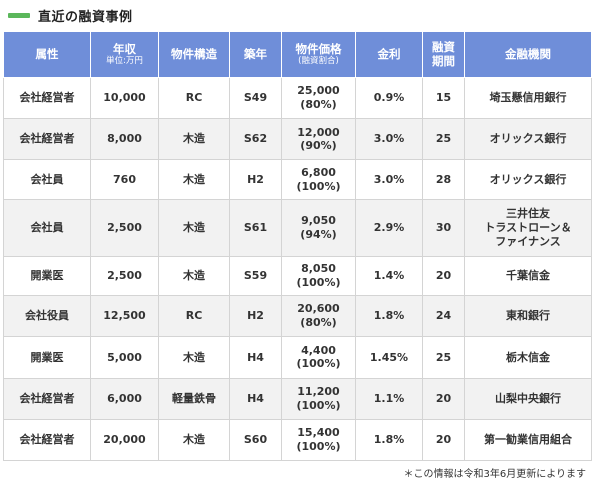 Image resolution: width=600 pixels, height=489 pixels. I want to click on cell-built: S59, so click(255, 276).